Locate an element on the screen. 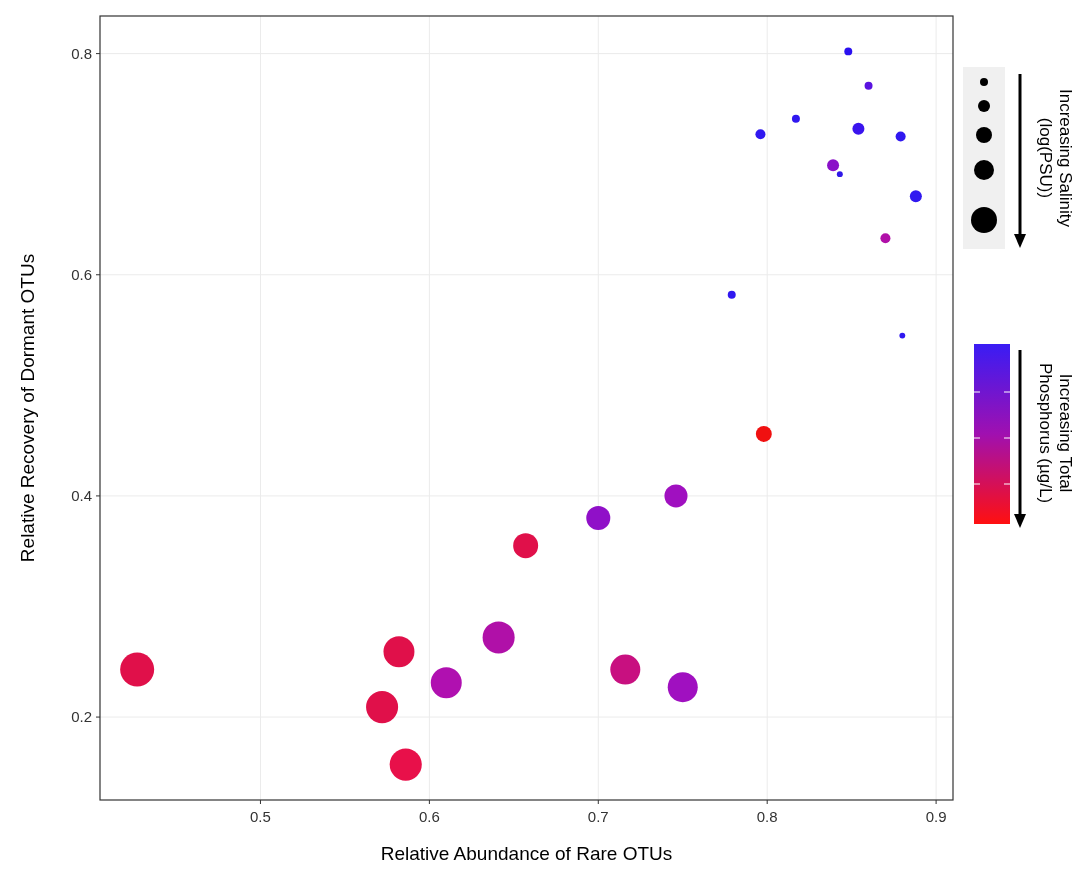 The height and width of the screenshot is (882, 1081). x-tick-label: 0.7 is located at coordinates (598, 816).